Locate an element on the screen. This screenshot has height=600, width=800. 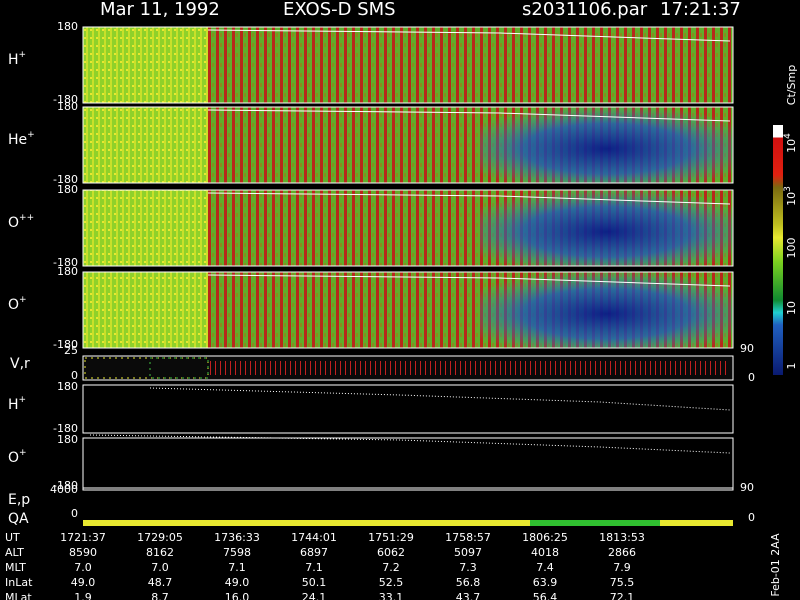
row-value: 33.1 is located at coordinates (391, 595).